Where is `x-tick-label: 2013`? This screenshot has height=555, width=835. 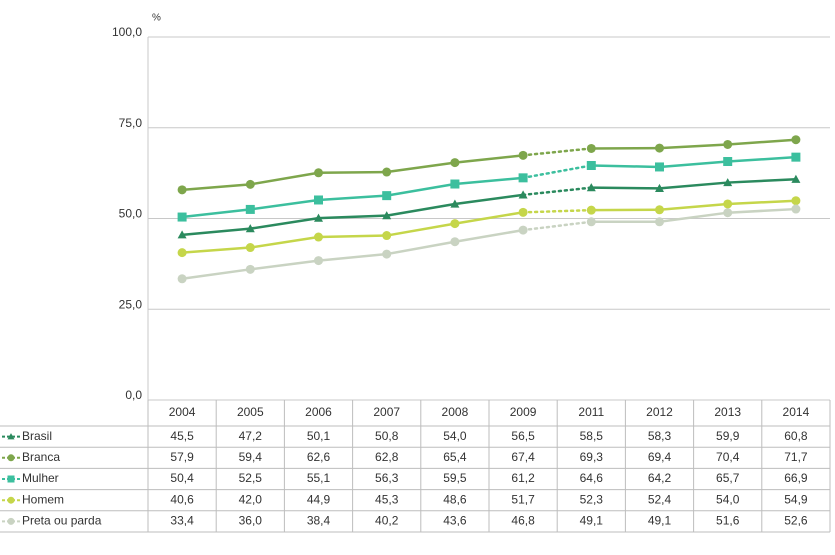
x-tick-label: 2013 is located at coordinates (727, 412).